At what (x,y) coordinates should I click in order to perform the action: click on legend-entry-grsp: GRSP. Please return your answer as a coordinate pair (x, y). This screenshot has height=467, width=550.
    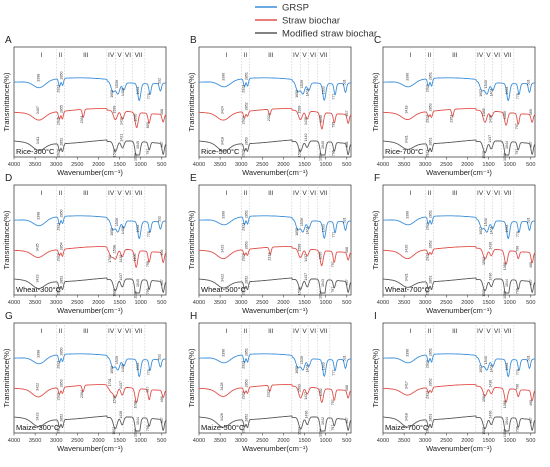
    Looking at the image, I should click on (282, 8).